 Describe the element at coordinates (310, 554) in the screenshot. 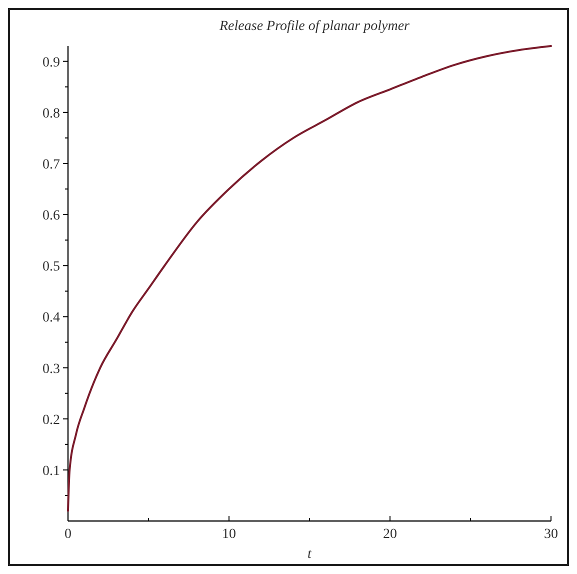

I see `x-axis-title: t` at that location.